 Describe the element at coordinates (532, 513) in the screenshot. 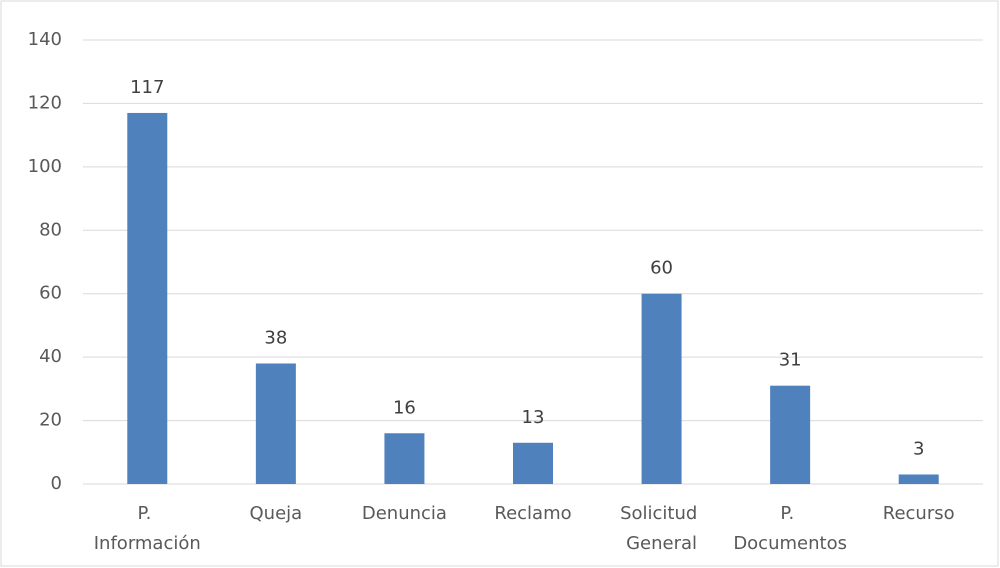

I see `x-tick-label: Reclamo` at that location.